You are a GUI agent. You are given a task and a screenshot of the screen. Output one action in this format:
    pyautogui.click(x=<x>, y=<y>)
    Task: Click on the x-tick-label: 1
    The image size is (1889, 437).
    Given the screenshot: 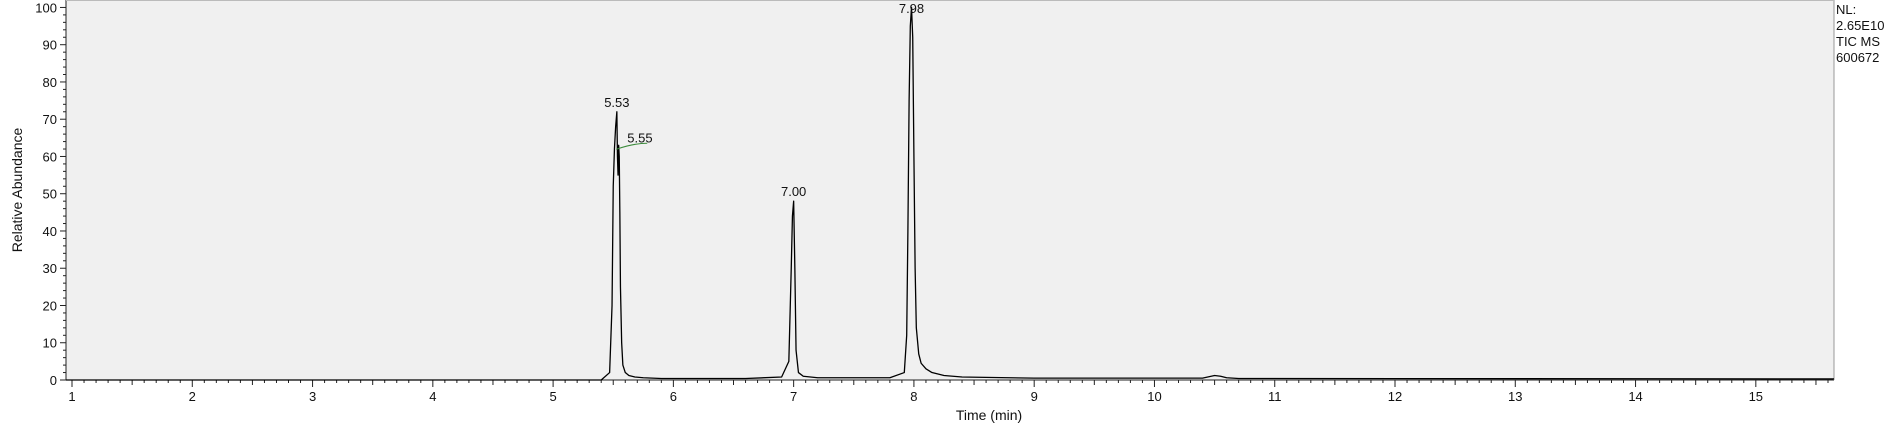 What is the action you would take?
    pyautogui.click(x=71, y=396)
    